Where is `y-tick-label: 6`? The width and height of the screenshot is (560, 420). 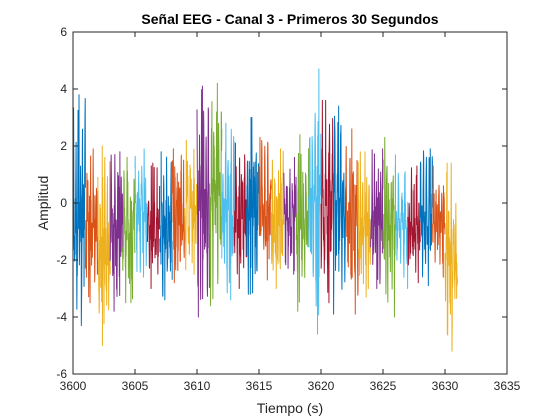 y-tick-label: 6 is located at coordinates (63, 32).